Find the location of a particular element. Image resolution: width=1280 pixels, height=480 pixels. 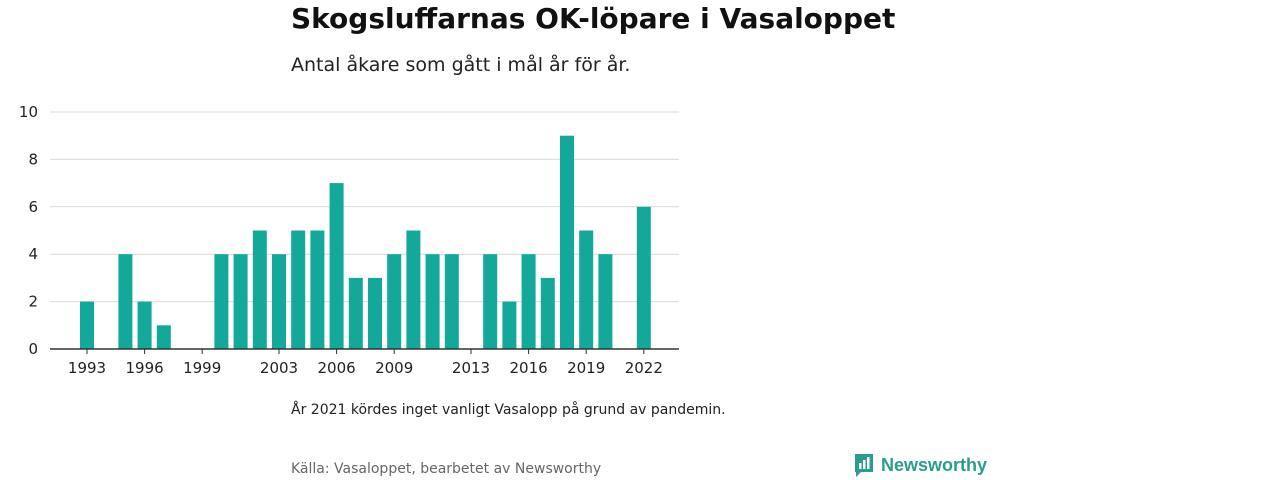

bar-2004 is located at coordinates (298, 289).